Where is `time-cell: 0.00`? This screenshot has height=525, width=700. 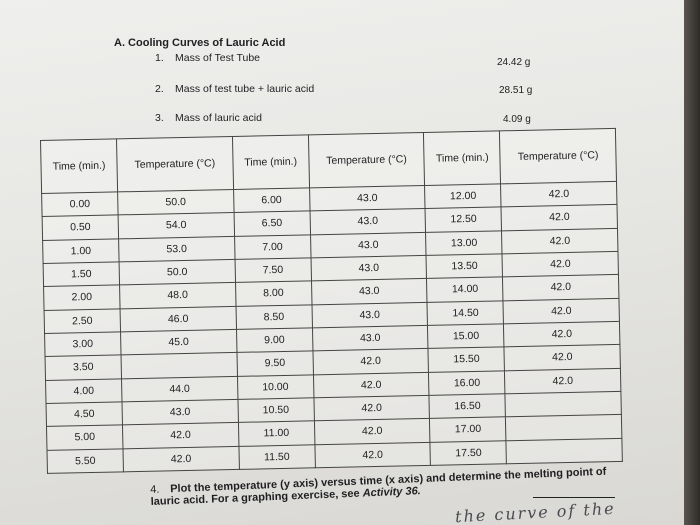 time-cell: 0.00 is located at coordinates (80, 204).